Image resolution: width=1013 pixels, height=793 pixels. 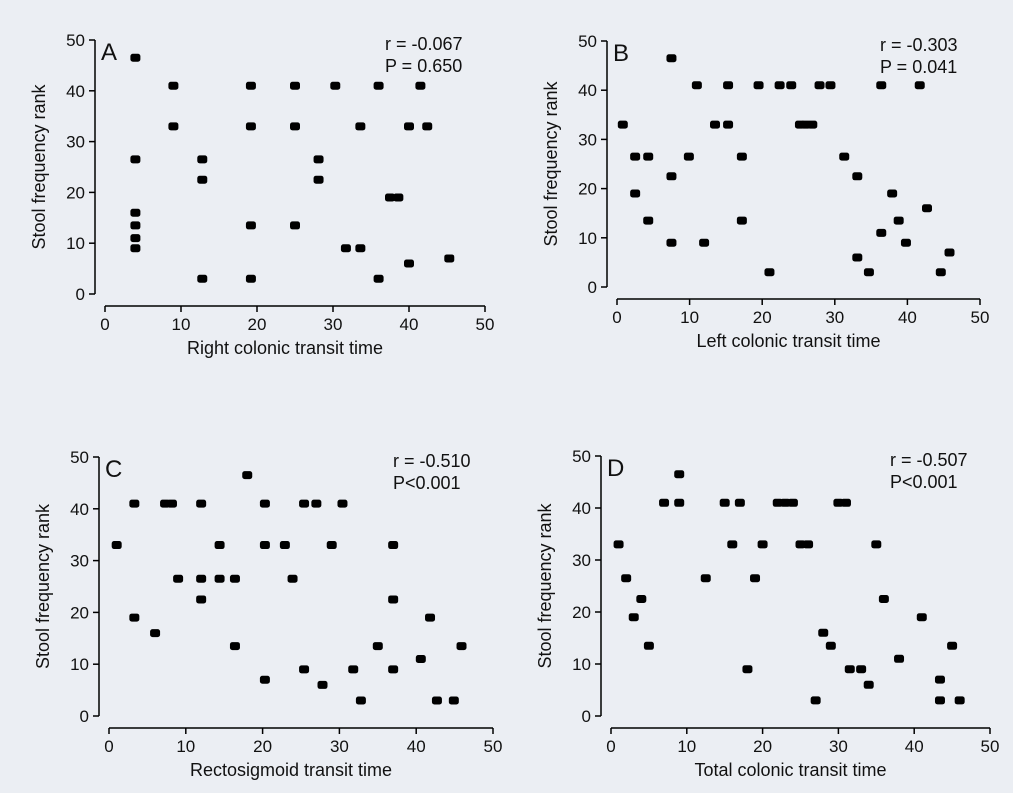 I want to click on panel-label: C, so click(x=113, y=469).